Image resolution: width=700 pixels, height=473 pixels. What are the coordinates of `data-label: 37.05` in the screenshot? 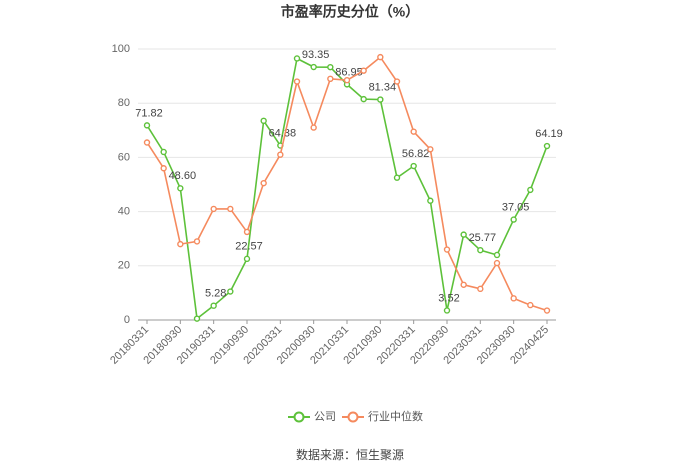 It's located at (516, 208).